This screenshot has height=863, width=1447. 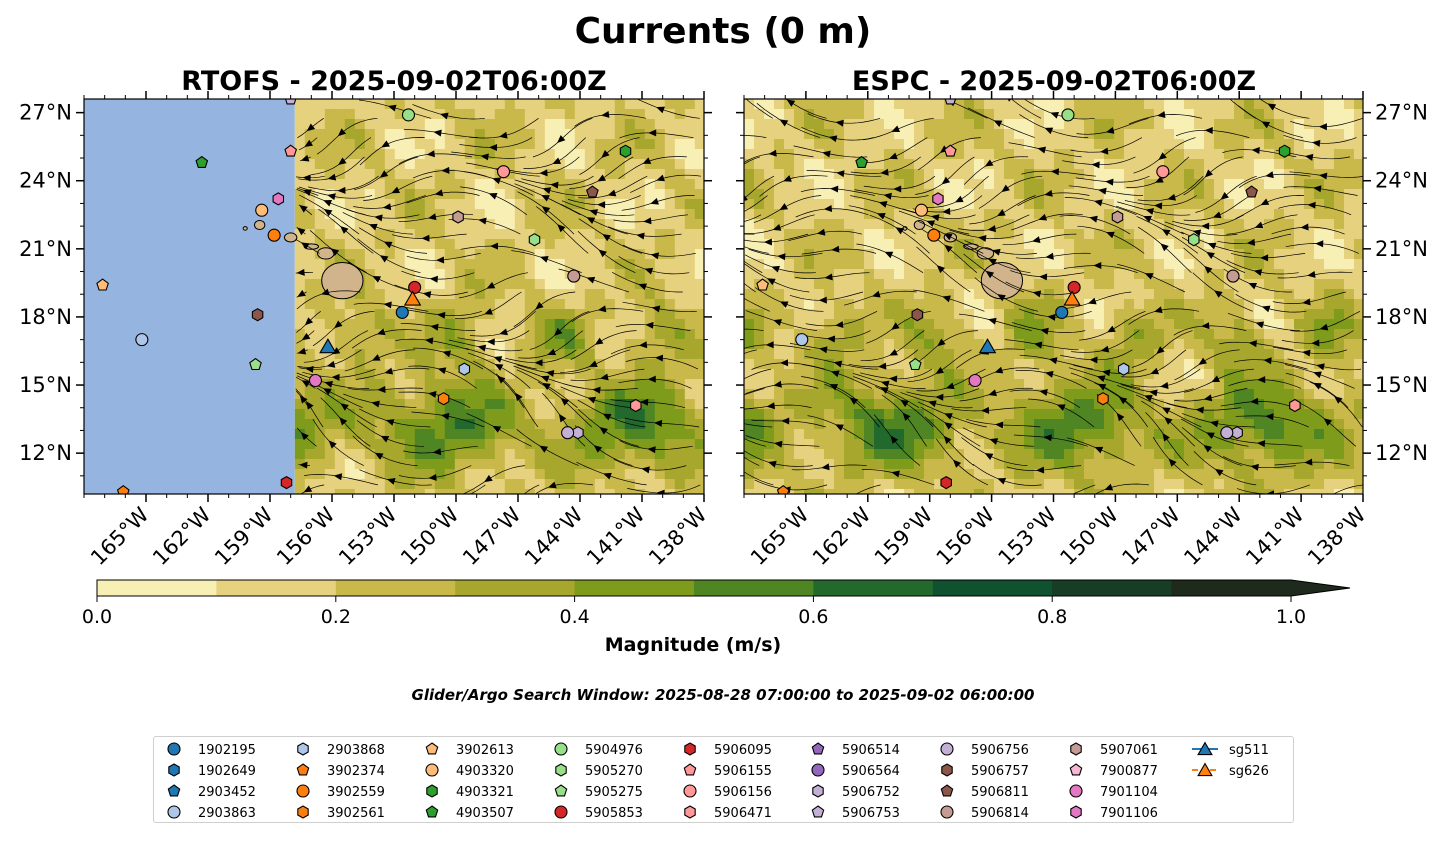 What do you see at coordinates (728, 750) in the screenshot?
I see `legend-entry-5906095: 5906095` at bounding box center [728, 750].